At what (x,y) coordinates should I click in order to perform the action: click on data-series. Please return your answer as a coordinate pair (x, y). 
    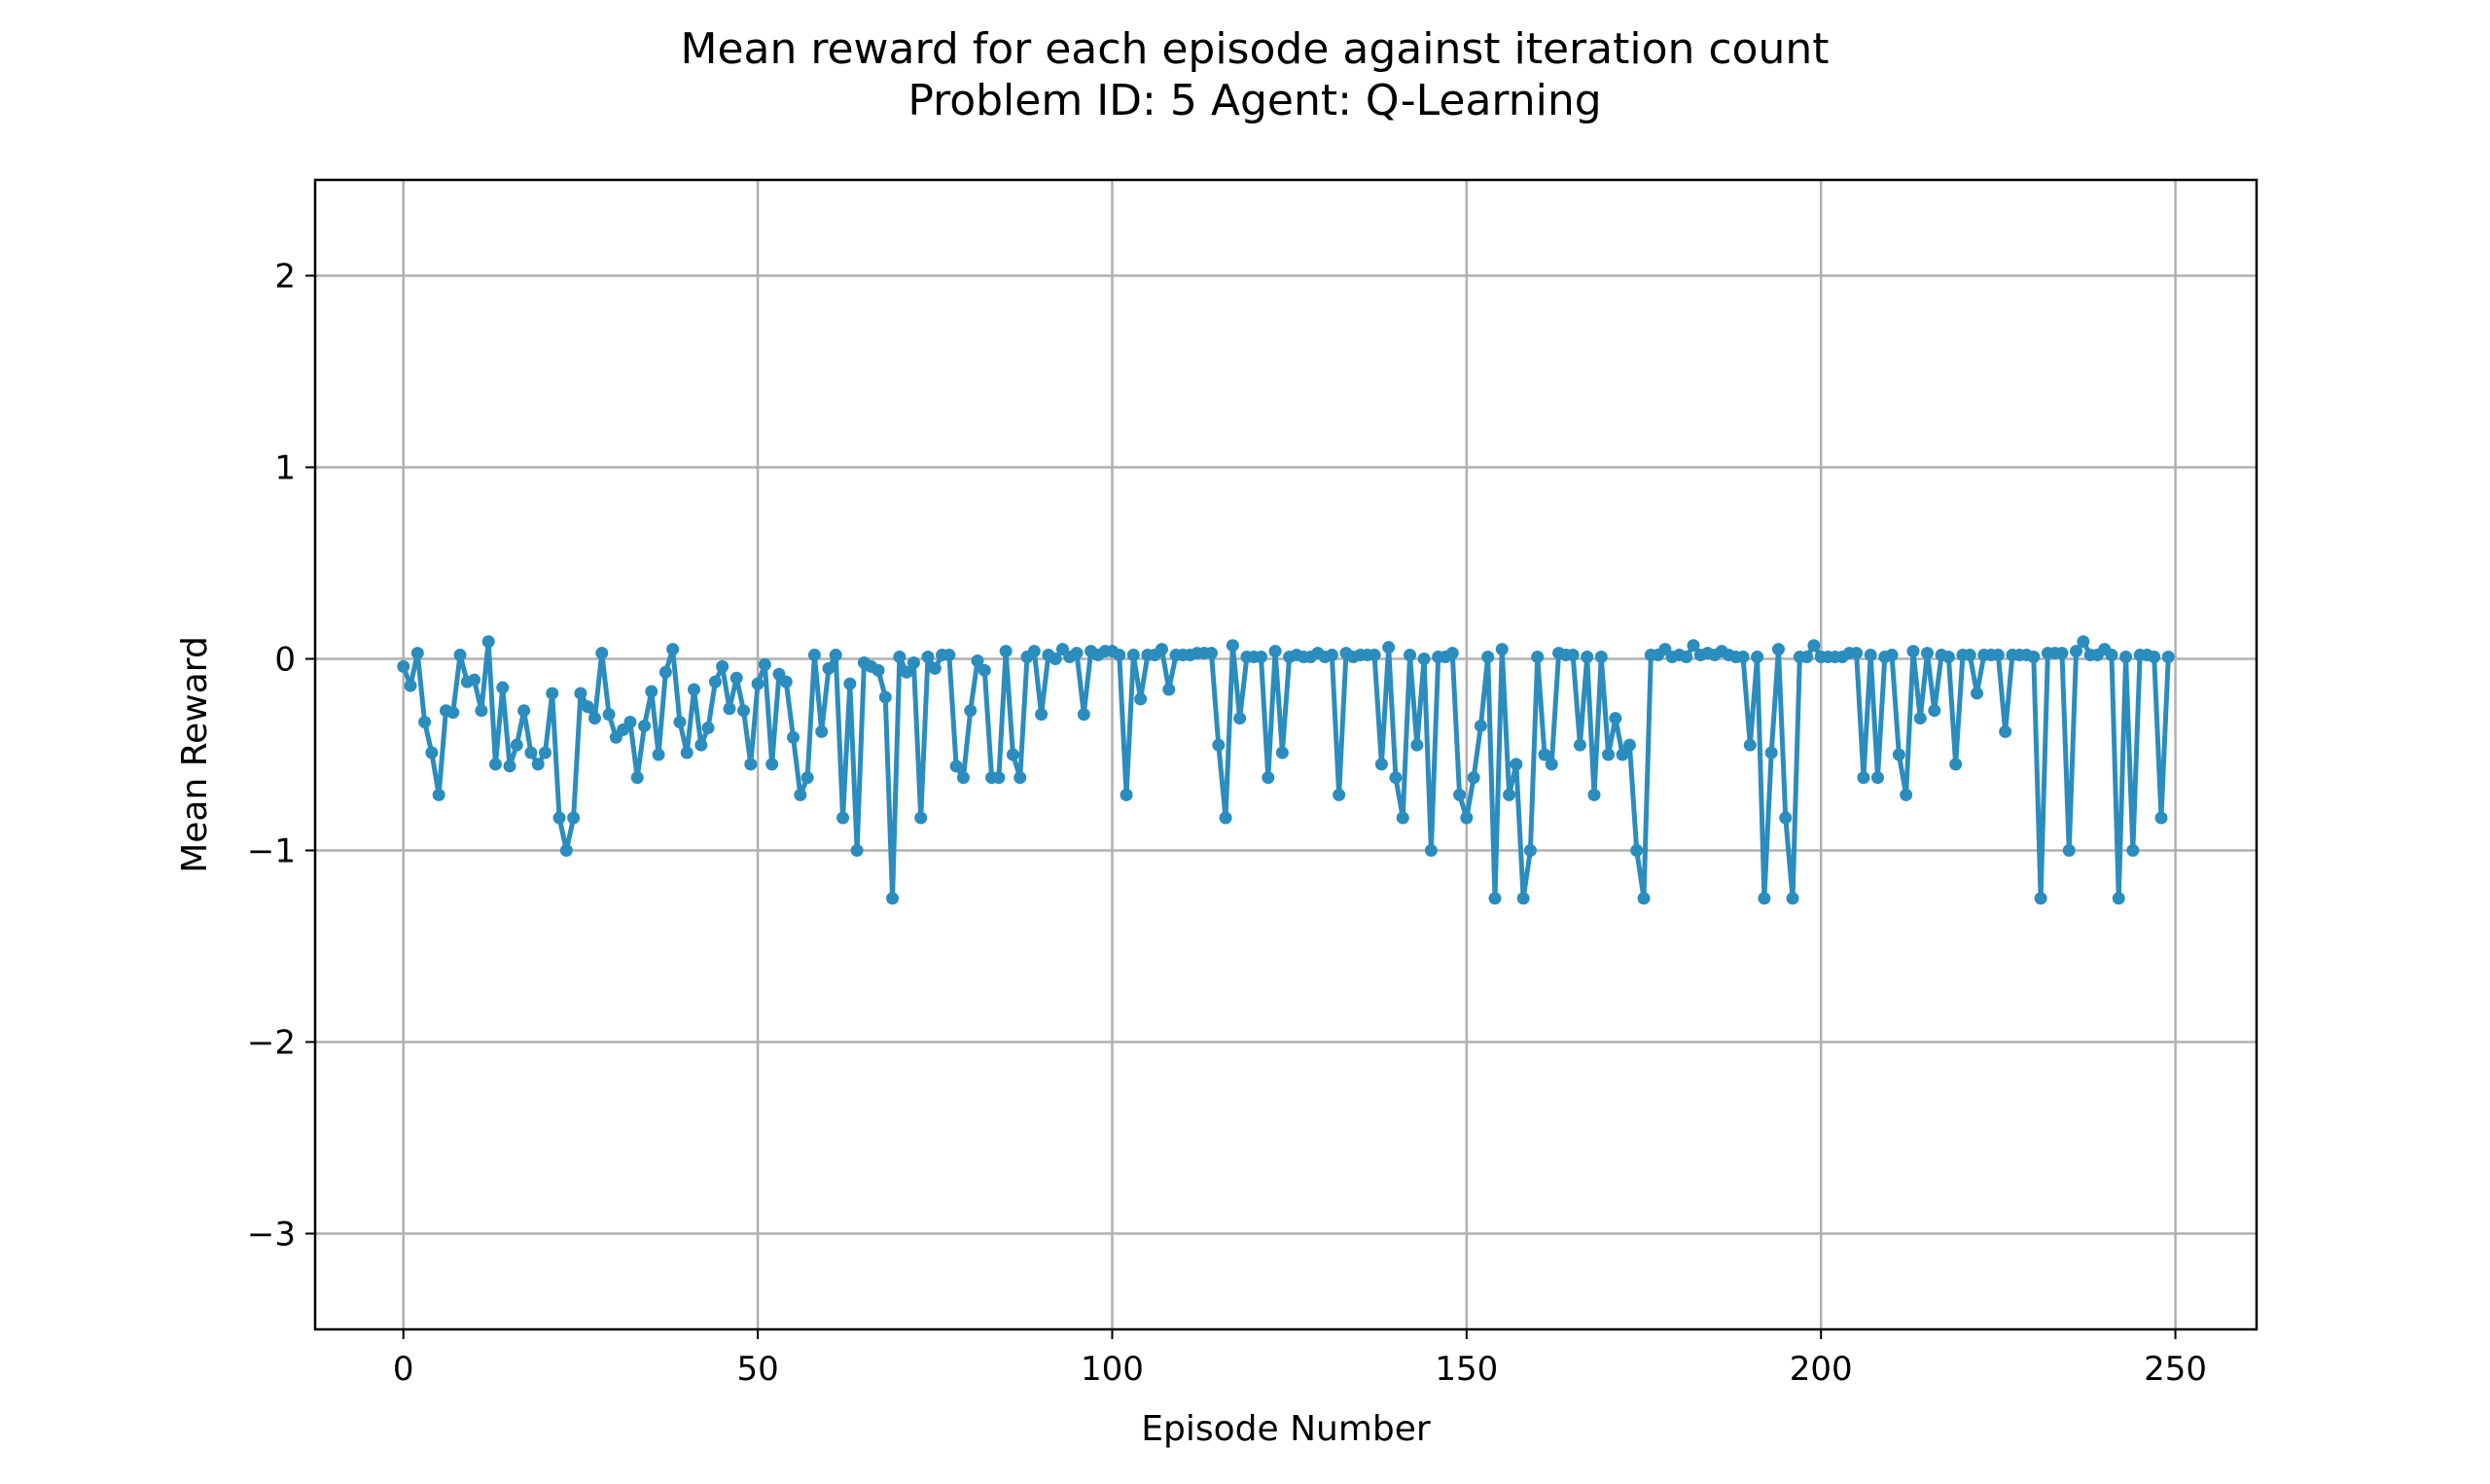
    Looking at the image, I should click on (1286, 770).